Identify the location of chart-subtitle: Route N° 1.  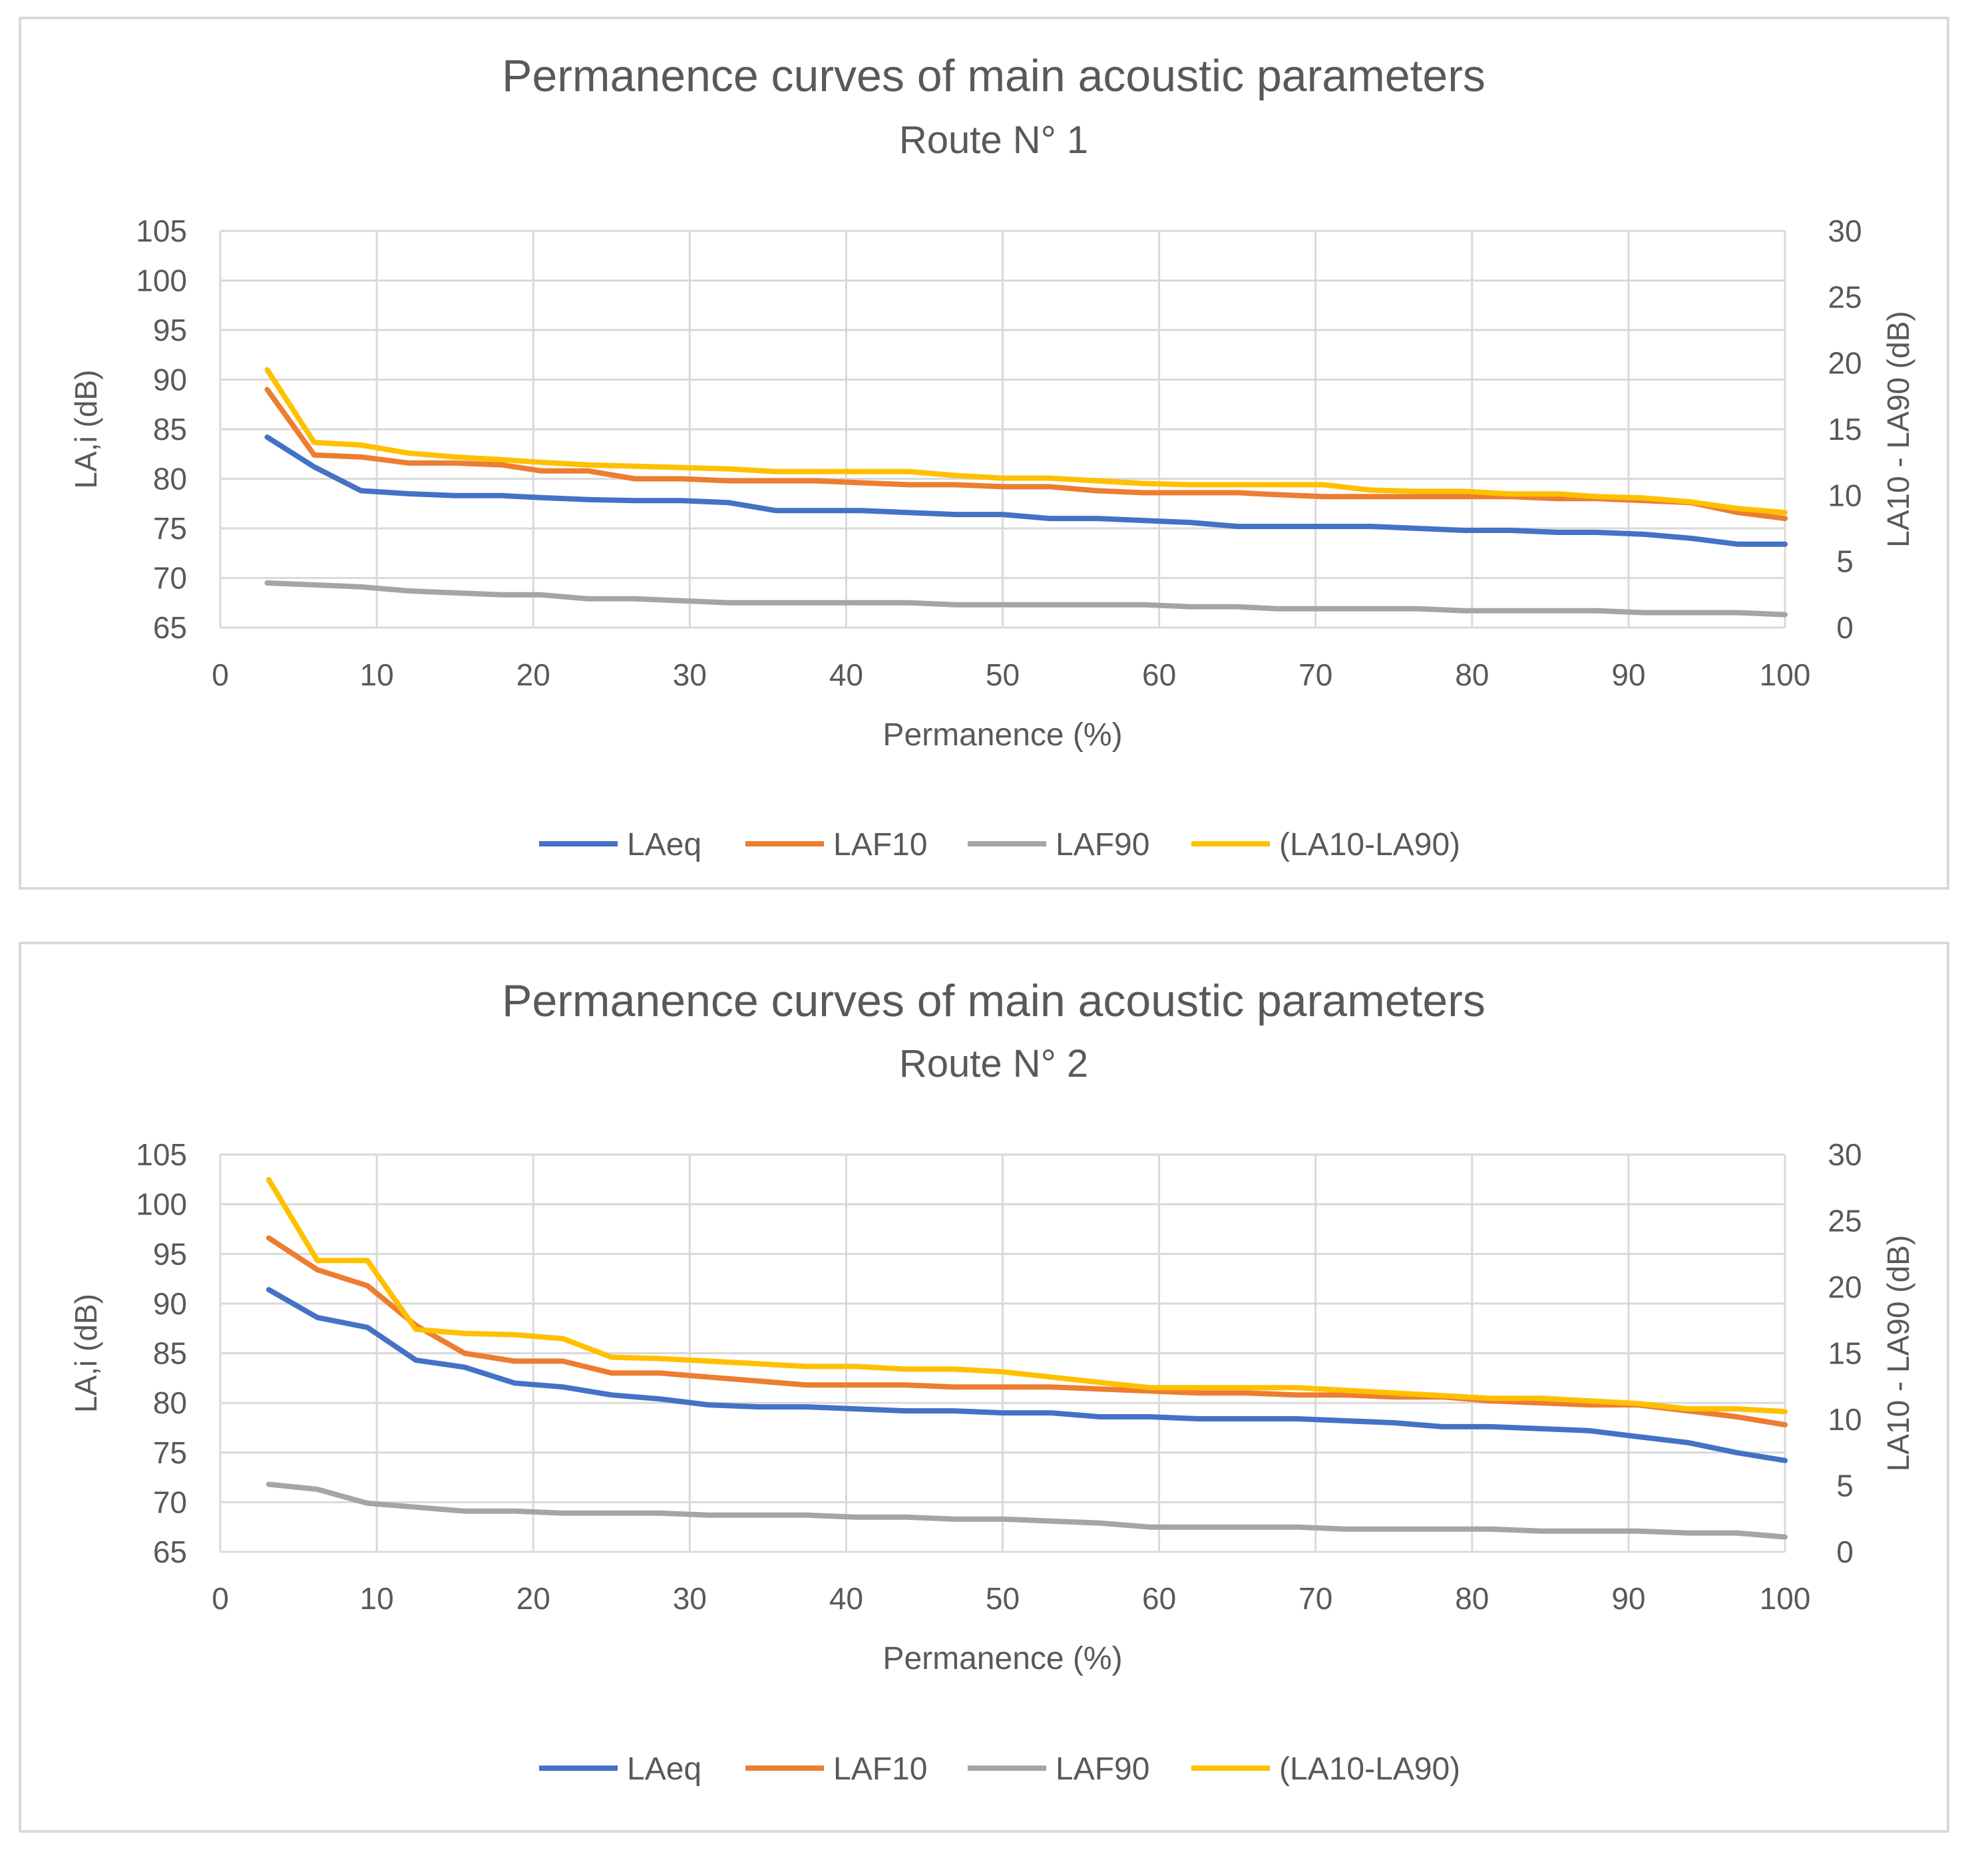
(994, 140).